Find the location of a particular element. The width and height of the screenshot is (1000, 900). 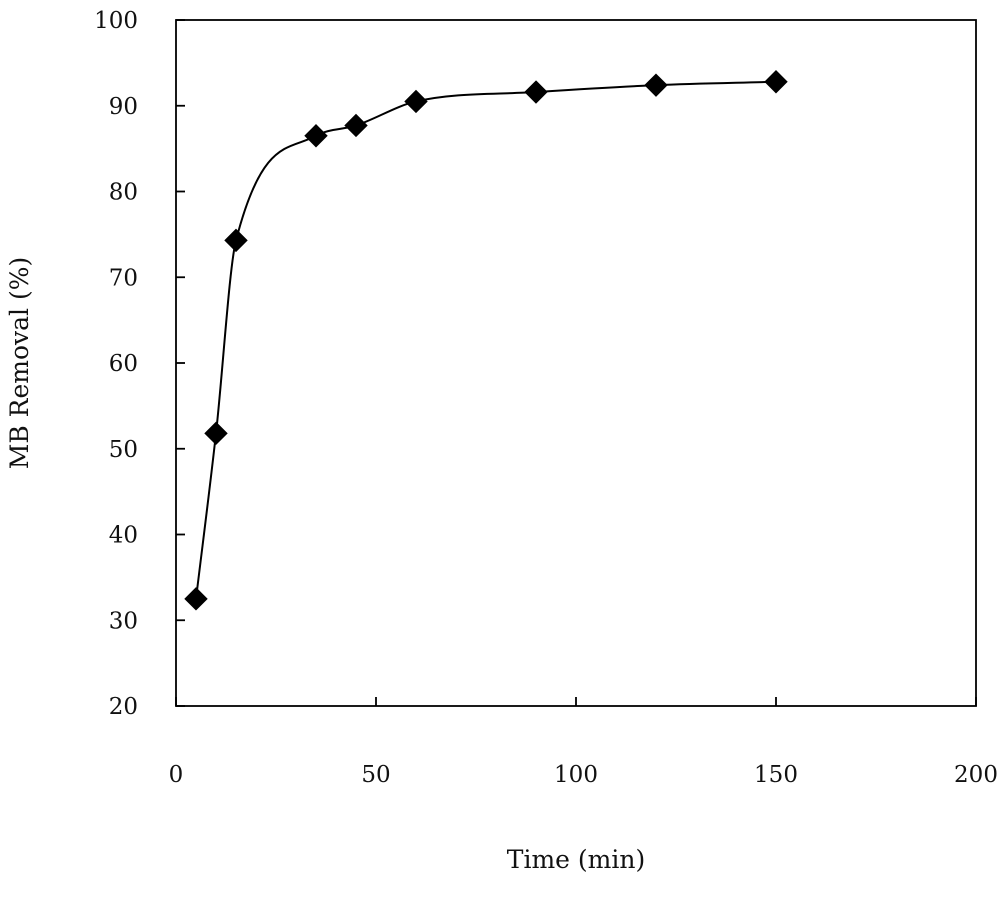

y-tick-label: 30 is located at coordinates (123, 621).